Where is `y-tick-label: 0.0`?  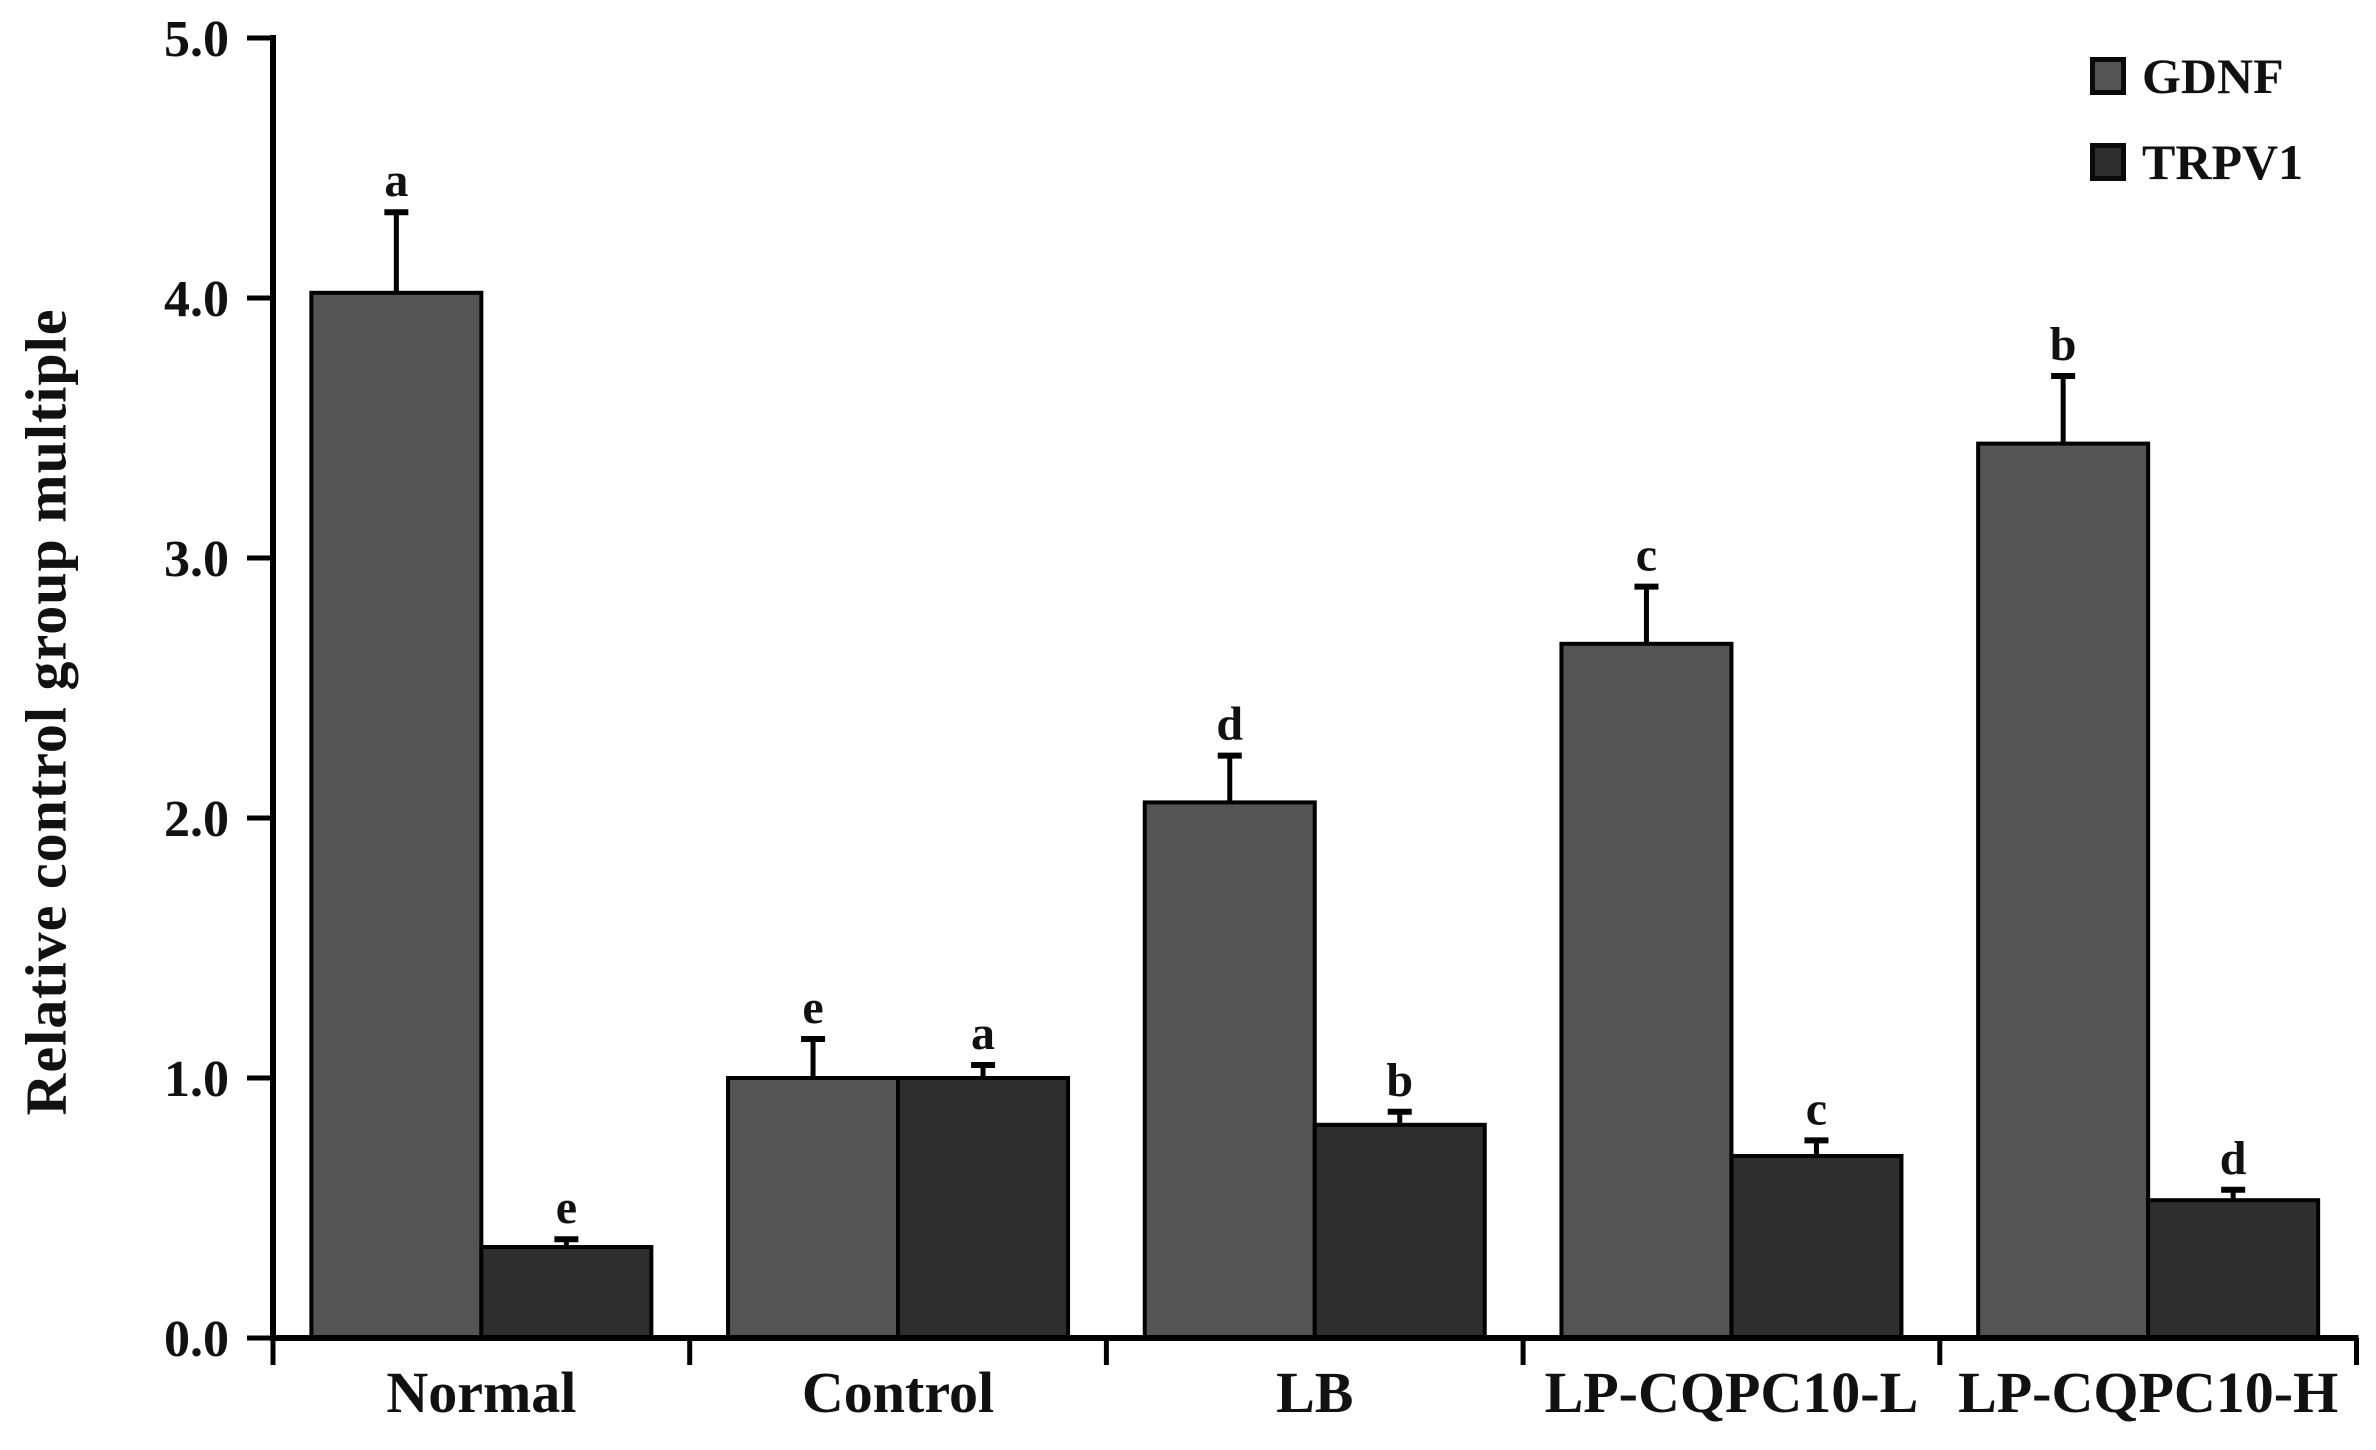
y-tick-label: 0.0 is located at coordinates (196, 1339).